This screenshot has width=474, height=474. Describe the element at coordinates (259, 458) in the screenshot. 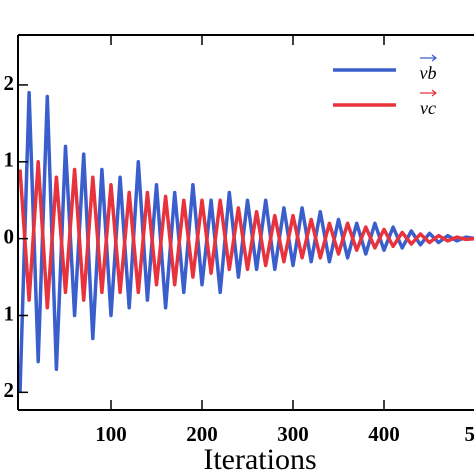

I see `x-axis-label: Iterations` at that location.